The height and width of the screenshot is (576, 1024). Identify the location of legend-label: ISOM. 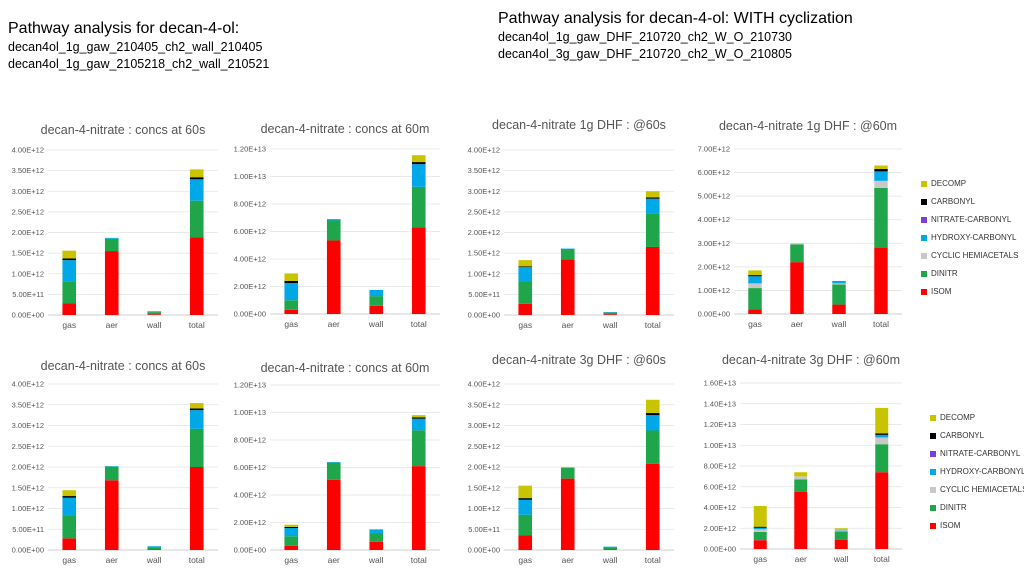
(950, 525).